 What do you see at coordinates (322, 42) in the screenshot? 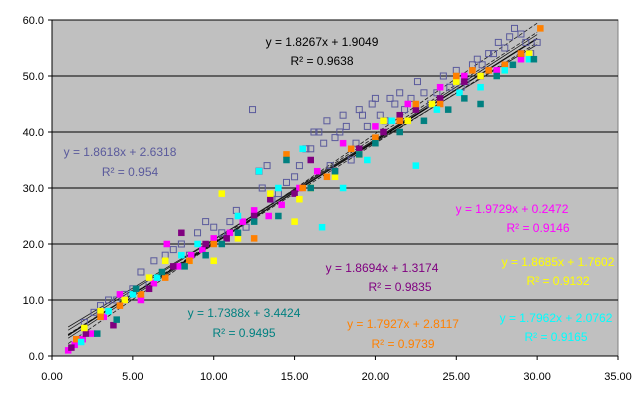
I see `trendline-equation: y = 1.8267x + 1.9049` at bounding box center [322, 42].